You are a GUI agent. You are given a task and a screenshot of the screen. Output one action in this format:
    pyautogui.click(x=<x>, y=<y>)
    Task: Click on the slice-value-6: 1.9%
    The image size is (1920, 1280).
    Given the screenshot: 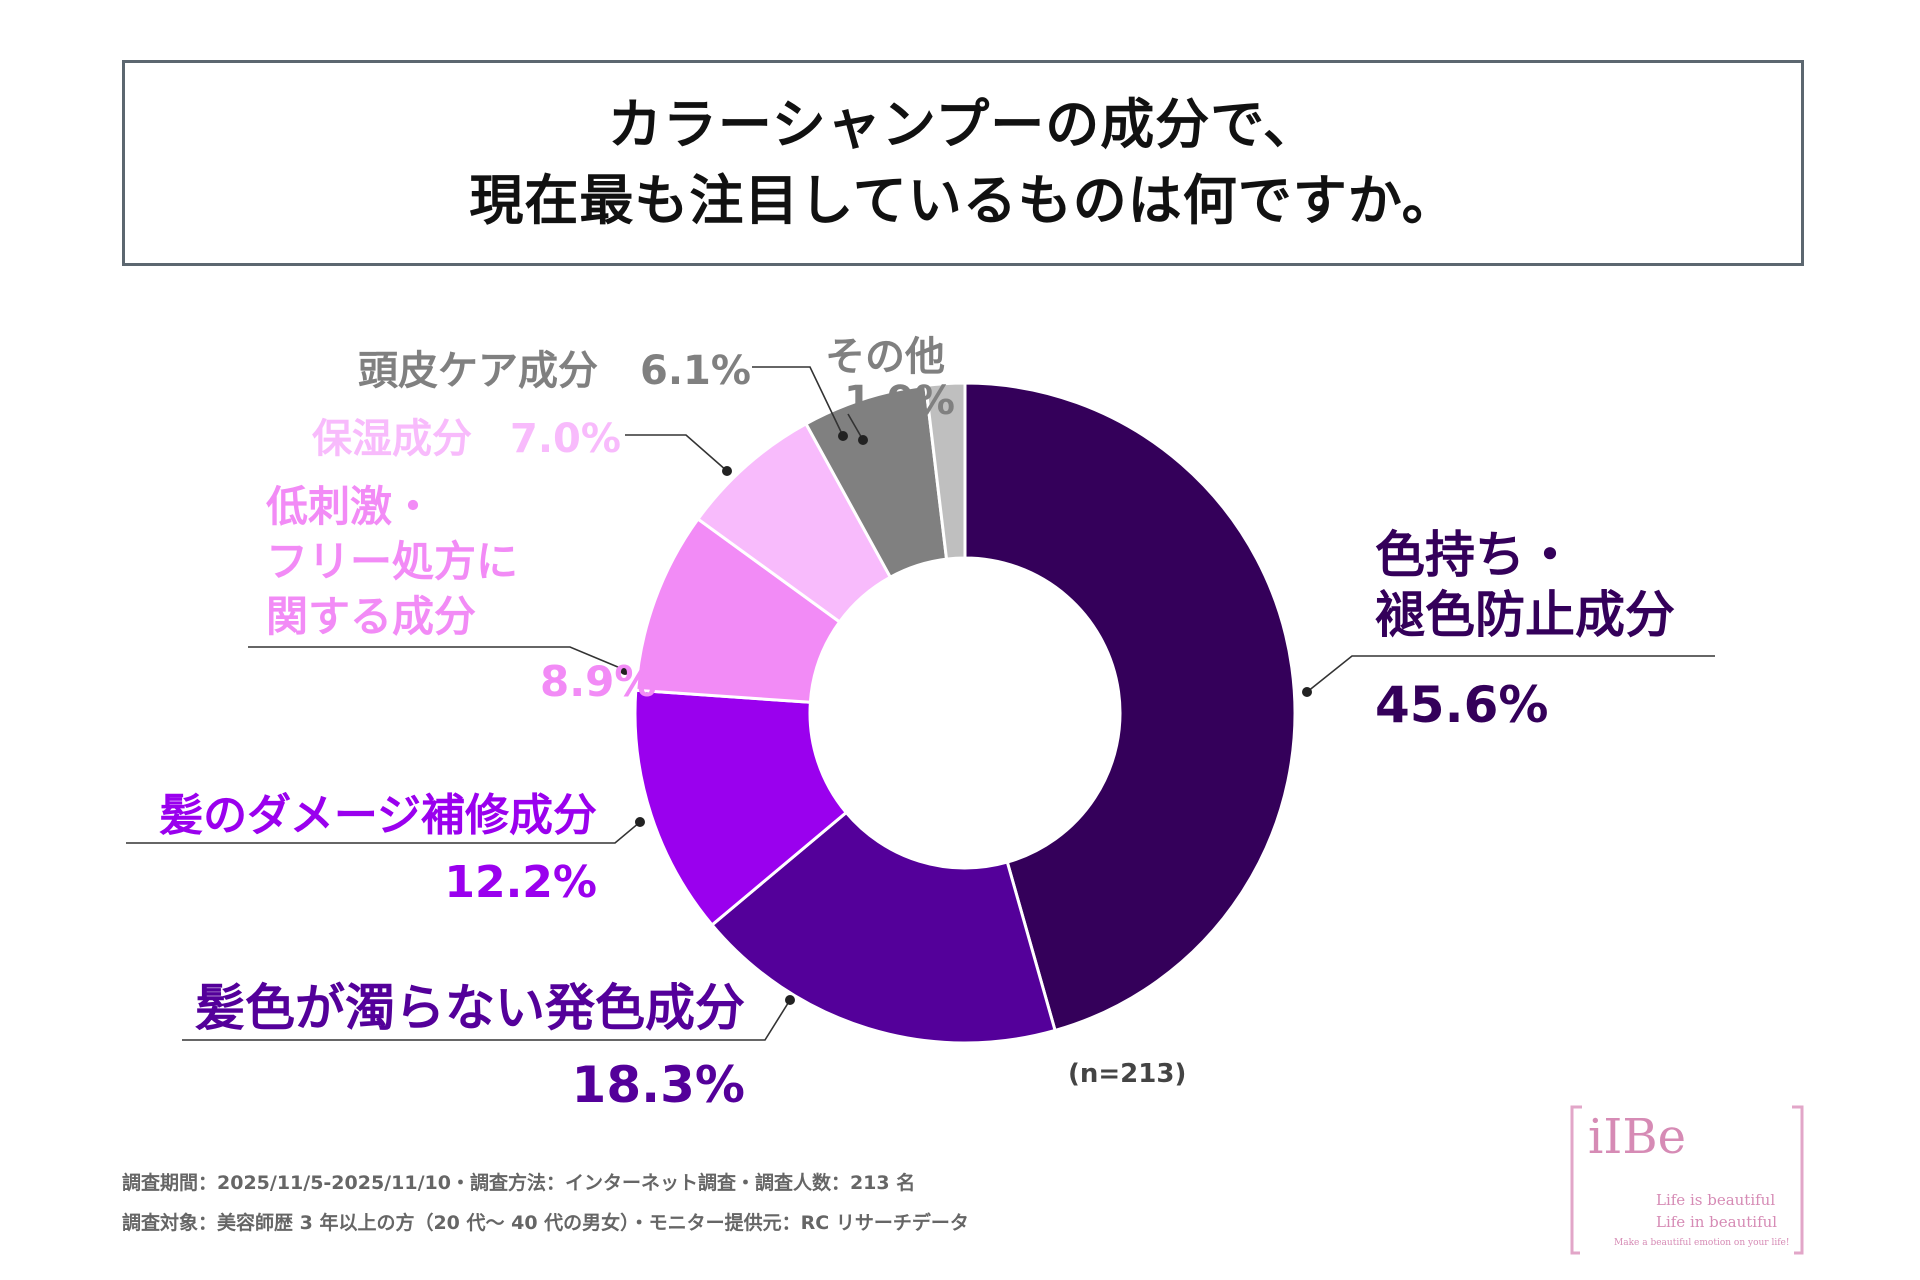 What is the action you would take?
    pyautogui.click(x=899, y=401)
    